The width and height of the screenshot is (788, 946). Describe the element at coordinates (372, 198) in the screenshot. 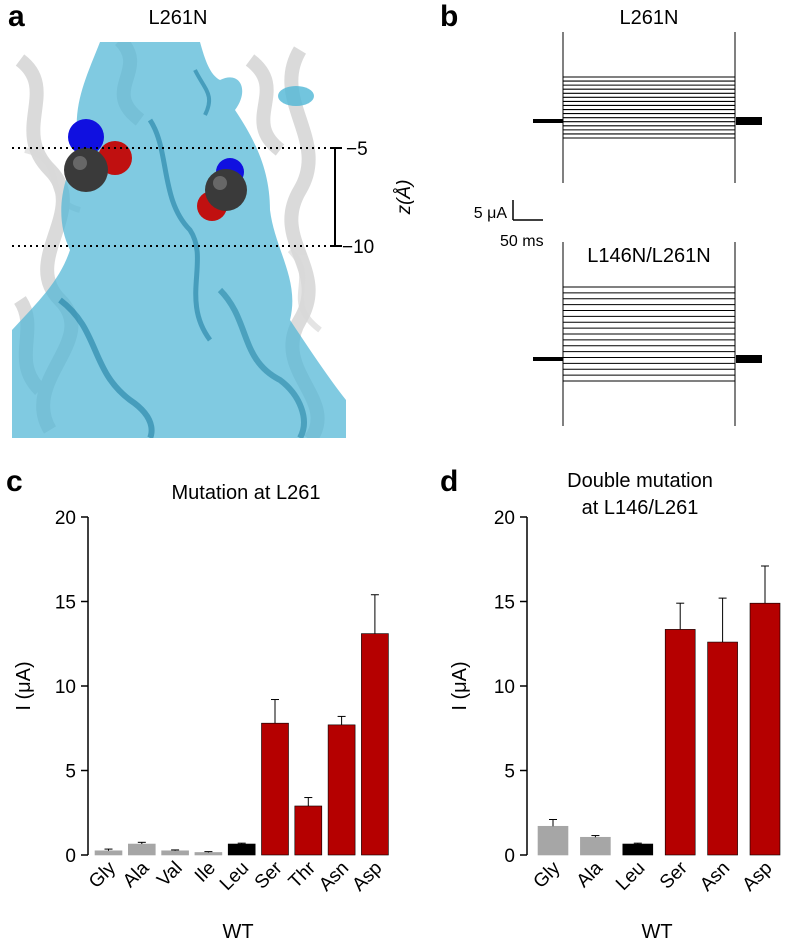

I see `z-scale-bar: −5 −10 z(Å)` at that location.